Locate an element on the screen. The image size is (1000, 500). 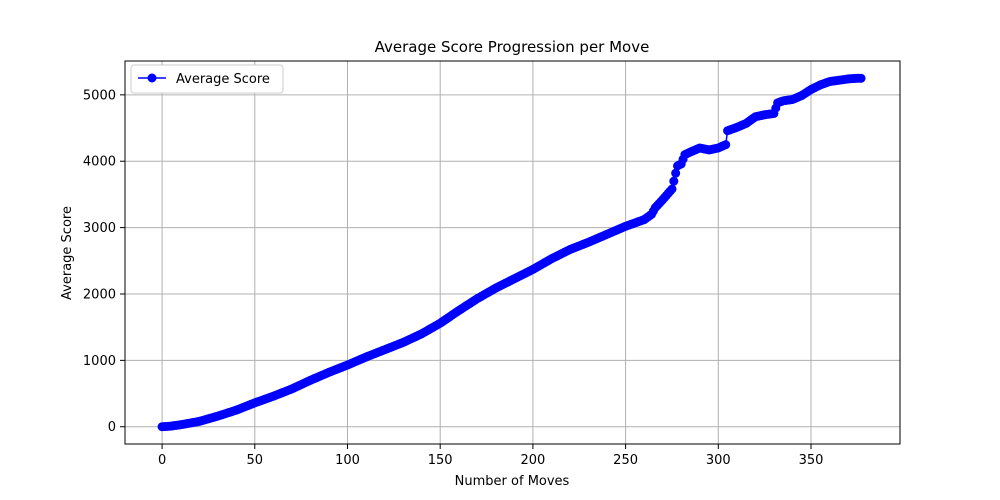
y-tick-label: 1000 is located at coordinates (99, 361).